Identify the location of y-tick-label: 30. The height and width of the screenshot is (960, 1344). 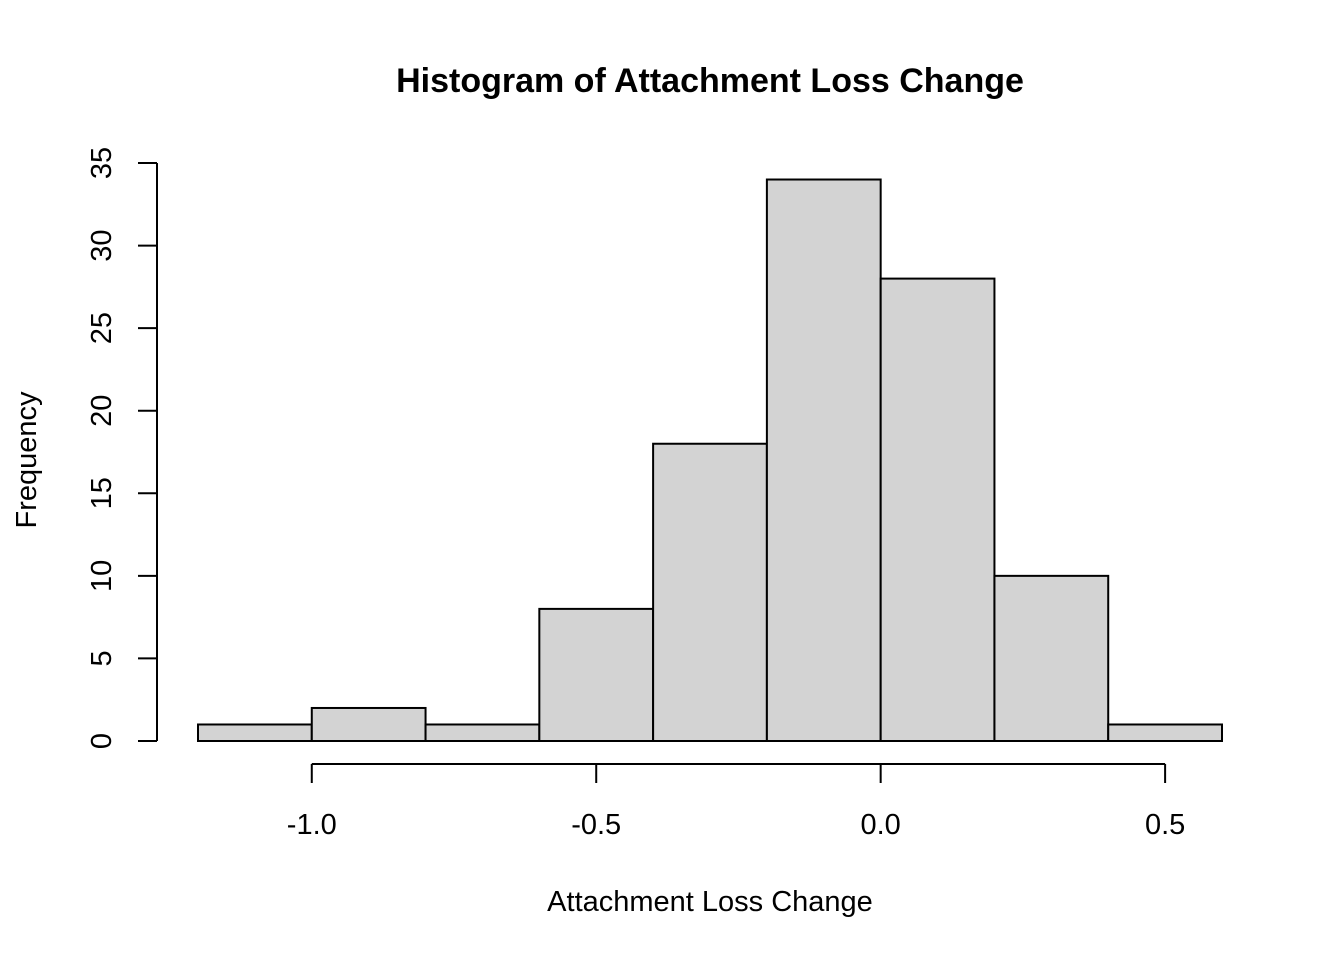
(102, 245).